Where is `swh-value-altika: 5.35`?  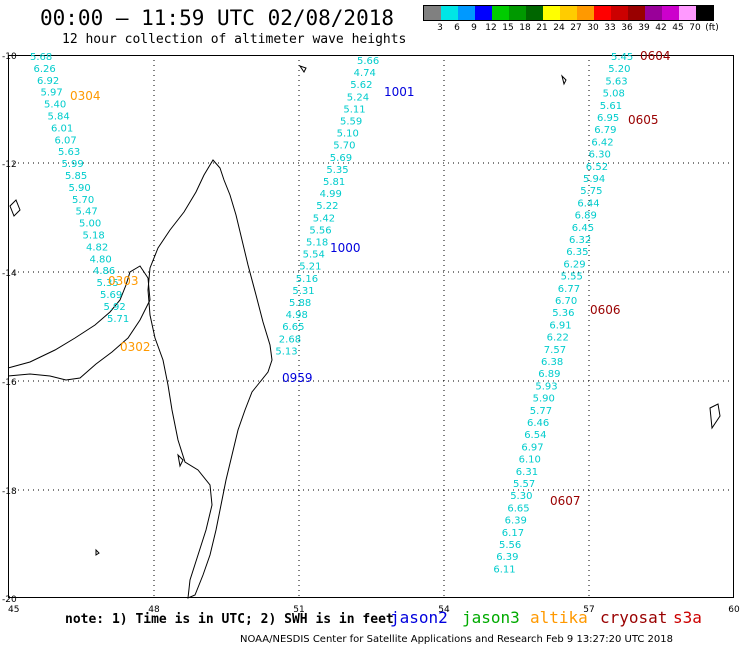
swh-value-altika: 5.35 is located at coordinates (108, 283).